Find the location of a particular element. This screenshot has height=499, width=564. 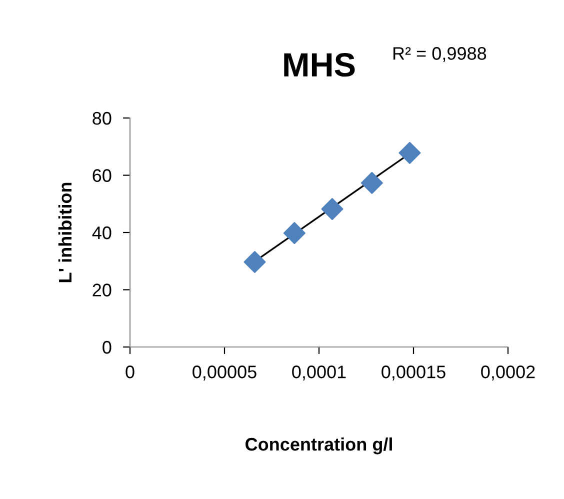

x-tick-label: 0,00005 is located at coordinates (224, 373).